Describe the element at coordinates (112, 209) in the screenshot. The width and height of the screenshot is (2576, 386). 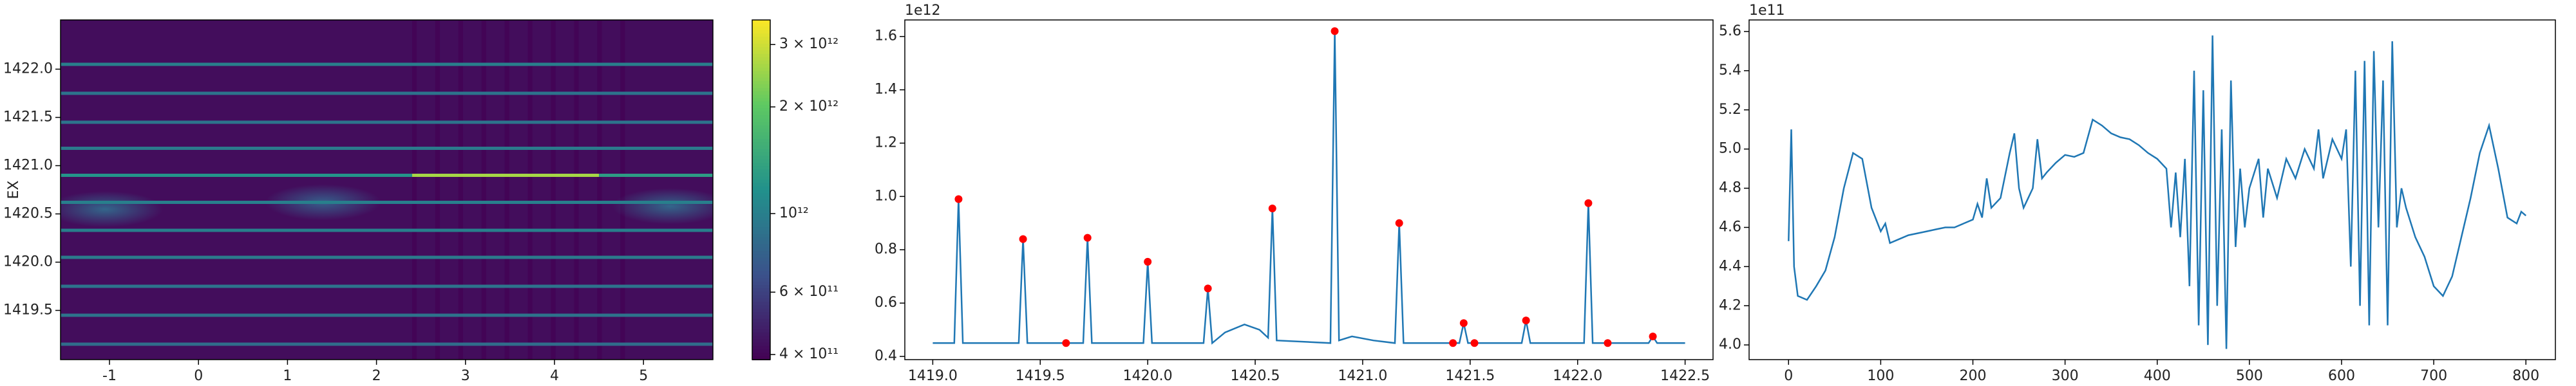
I see `blob` at that location.